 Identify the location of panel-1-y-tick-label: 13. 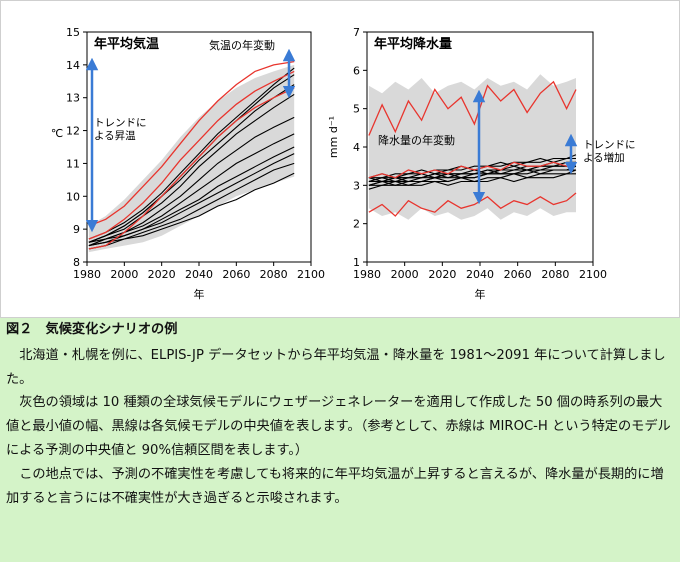
(73, 98).